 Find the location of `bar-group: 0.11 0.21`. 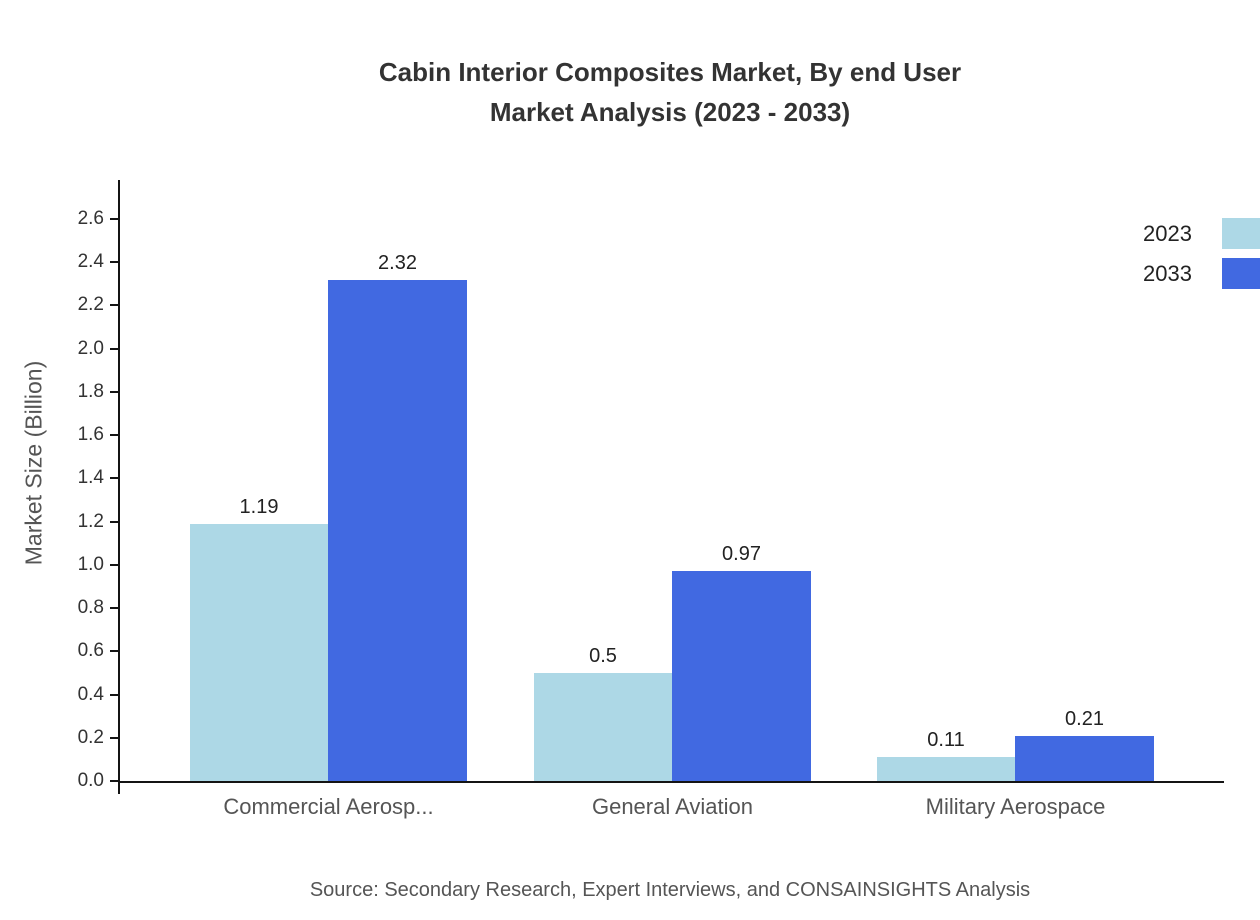

bar-group: 0.11 0.21 is located at coordinates (1015, 480).